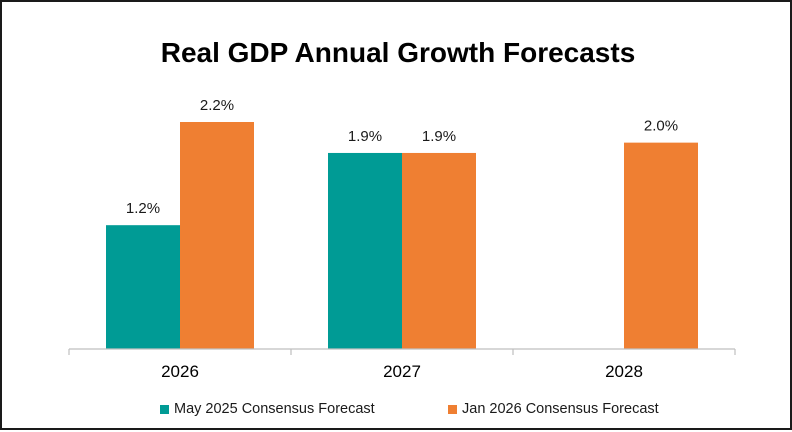 This screenshot has width=792, height=432. Describe the element at coordinates (398, 52) in the screenshot. I see `chart-title: Real GDP Annual Growth Forecasts` at that location.